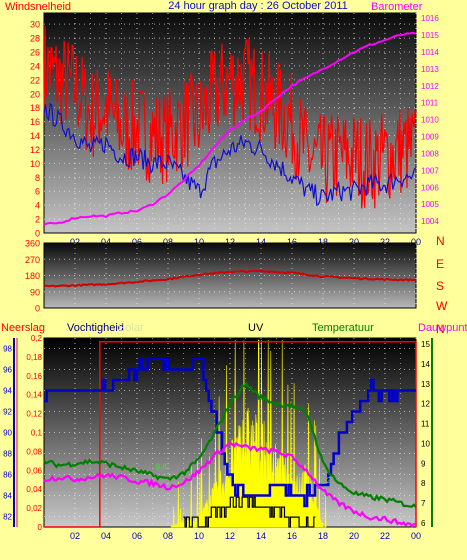  Describe the element at coordinates (7, 496) in the screenshot. I see `humidity-tick-label: 84` at that location.